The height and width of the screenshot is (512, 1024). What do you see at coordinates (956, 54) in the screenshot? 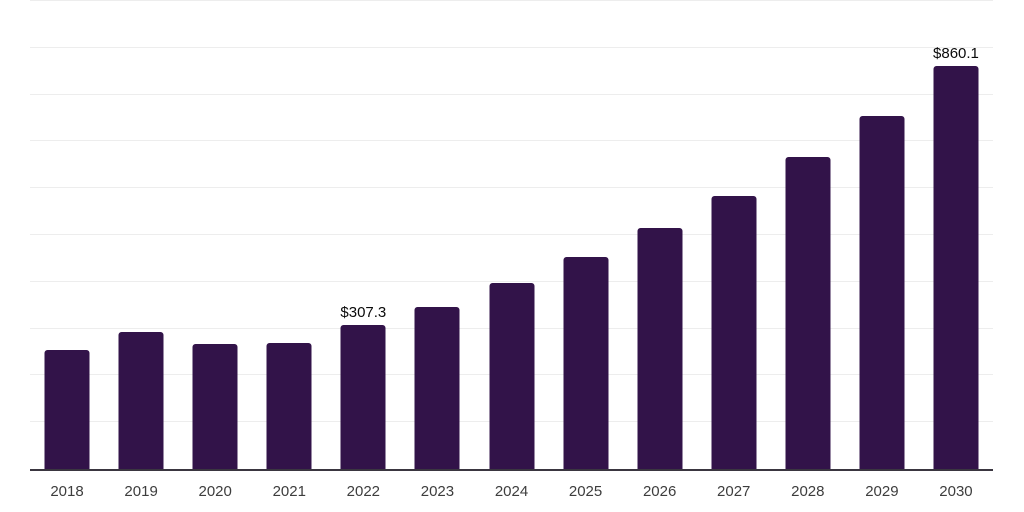
I see `data-label-2030: $860.1` at bounding box center [956, 54].